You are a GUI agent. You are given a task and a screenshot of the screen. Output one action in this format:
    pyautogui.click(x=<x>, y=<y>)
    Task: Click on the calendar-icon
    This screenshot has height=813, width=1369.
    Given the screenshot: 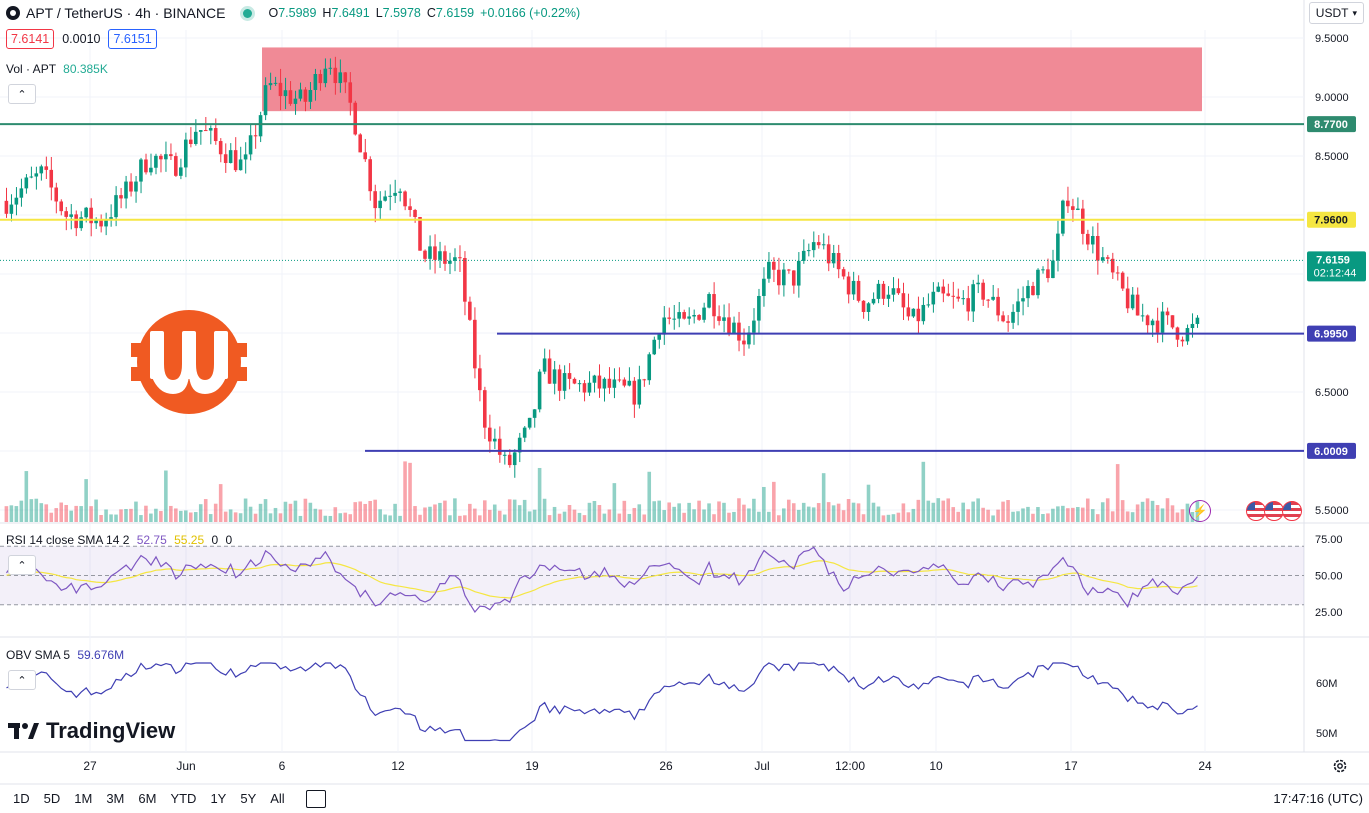 What is the action you would take?
    pyautogui.click(x=315, y=798)
    